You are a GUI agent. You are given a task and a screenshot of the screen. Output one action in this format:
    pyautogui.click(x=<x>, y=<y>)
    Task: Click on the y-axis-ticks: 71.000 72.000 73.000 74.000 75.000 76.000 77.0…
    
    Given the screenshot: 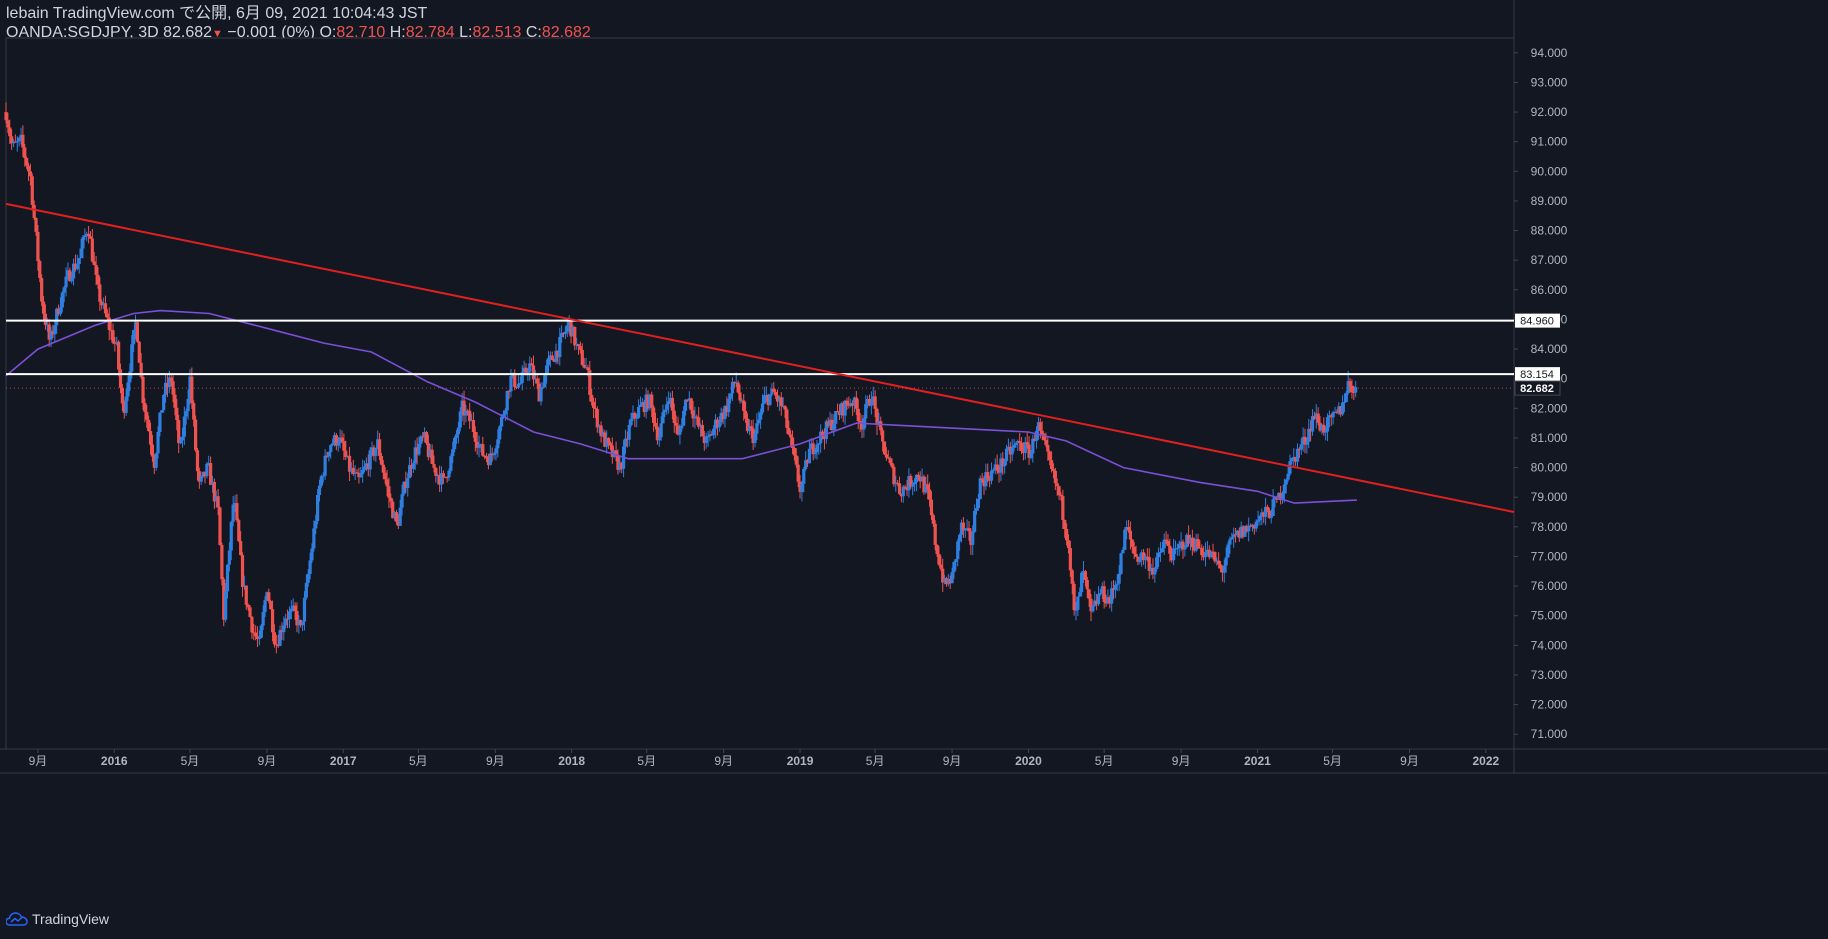 What is the action you would take?
    pyautogui.click(x=1541, y=393)
    